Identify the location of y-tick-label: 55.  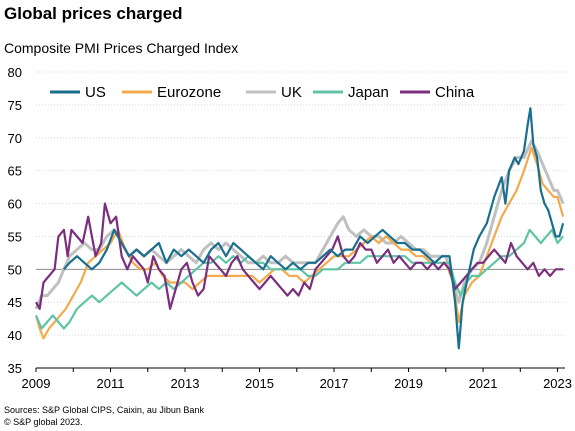
(15, 236).